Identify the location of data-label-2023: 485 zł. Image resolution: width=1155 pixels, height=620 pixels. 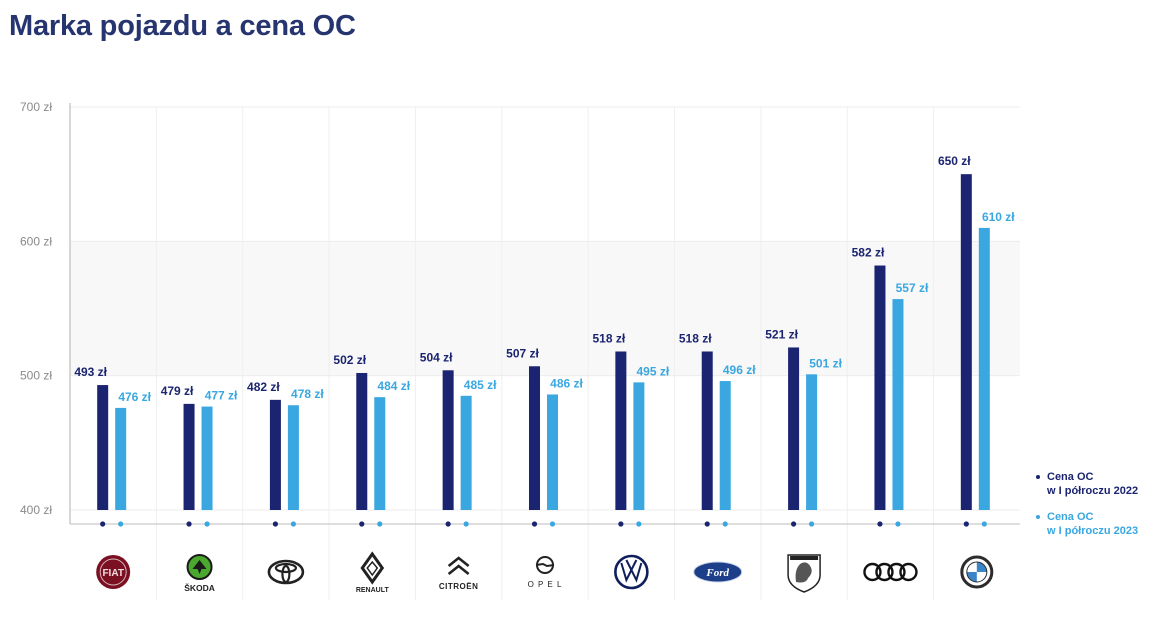
(480, 385).